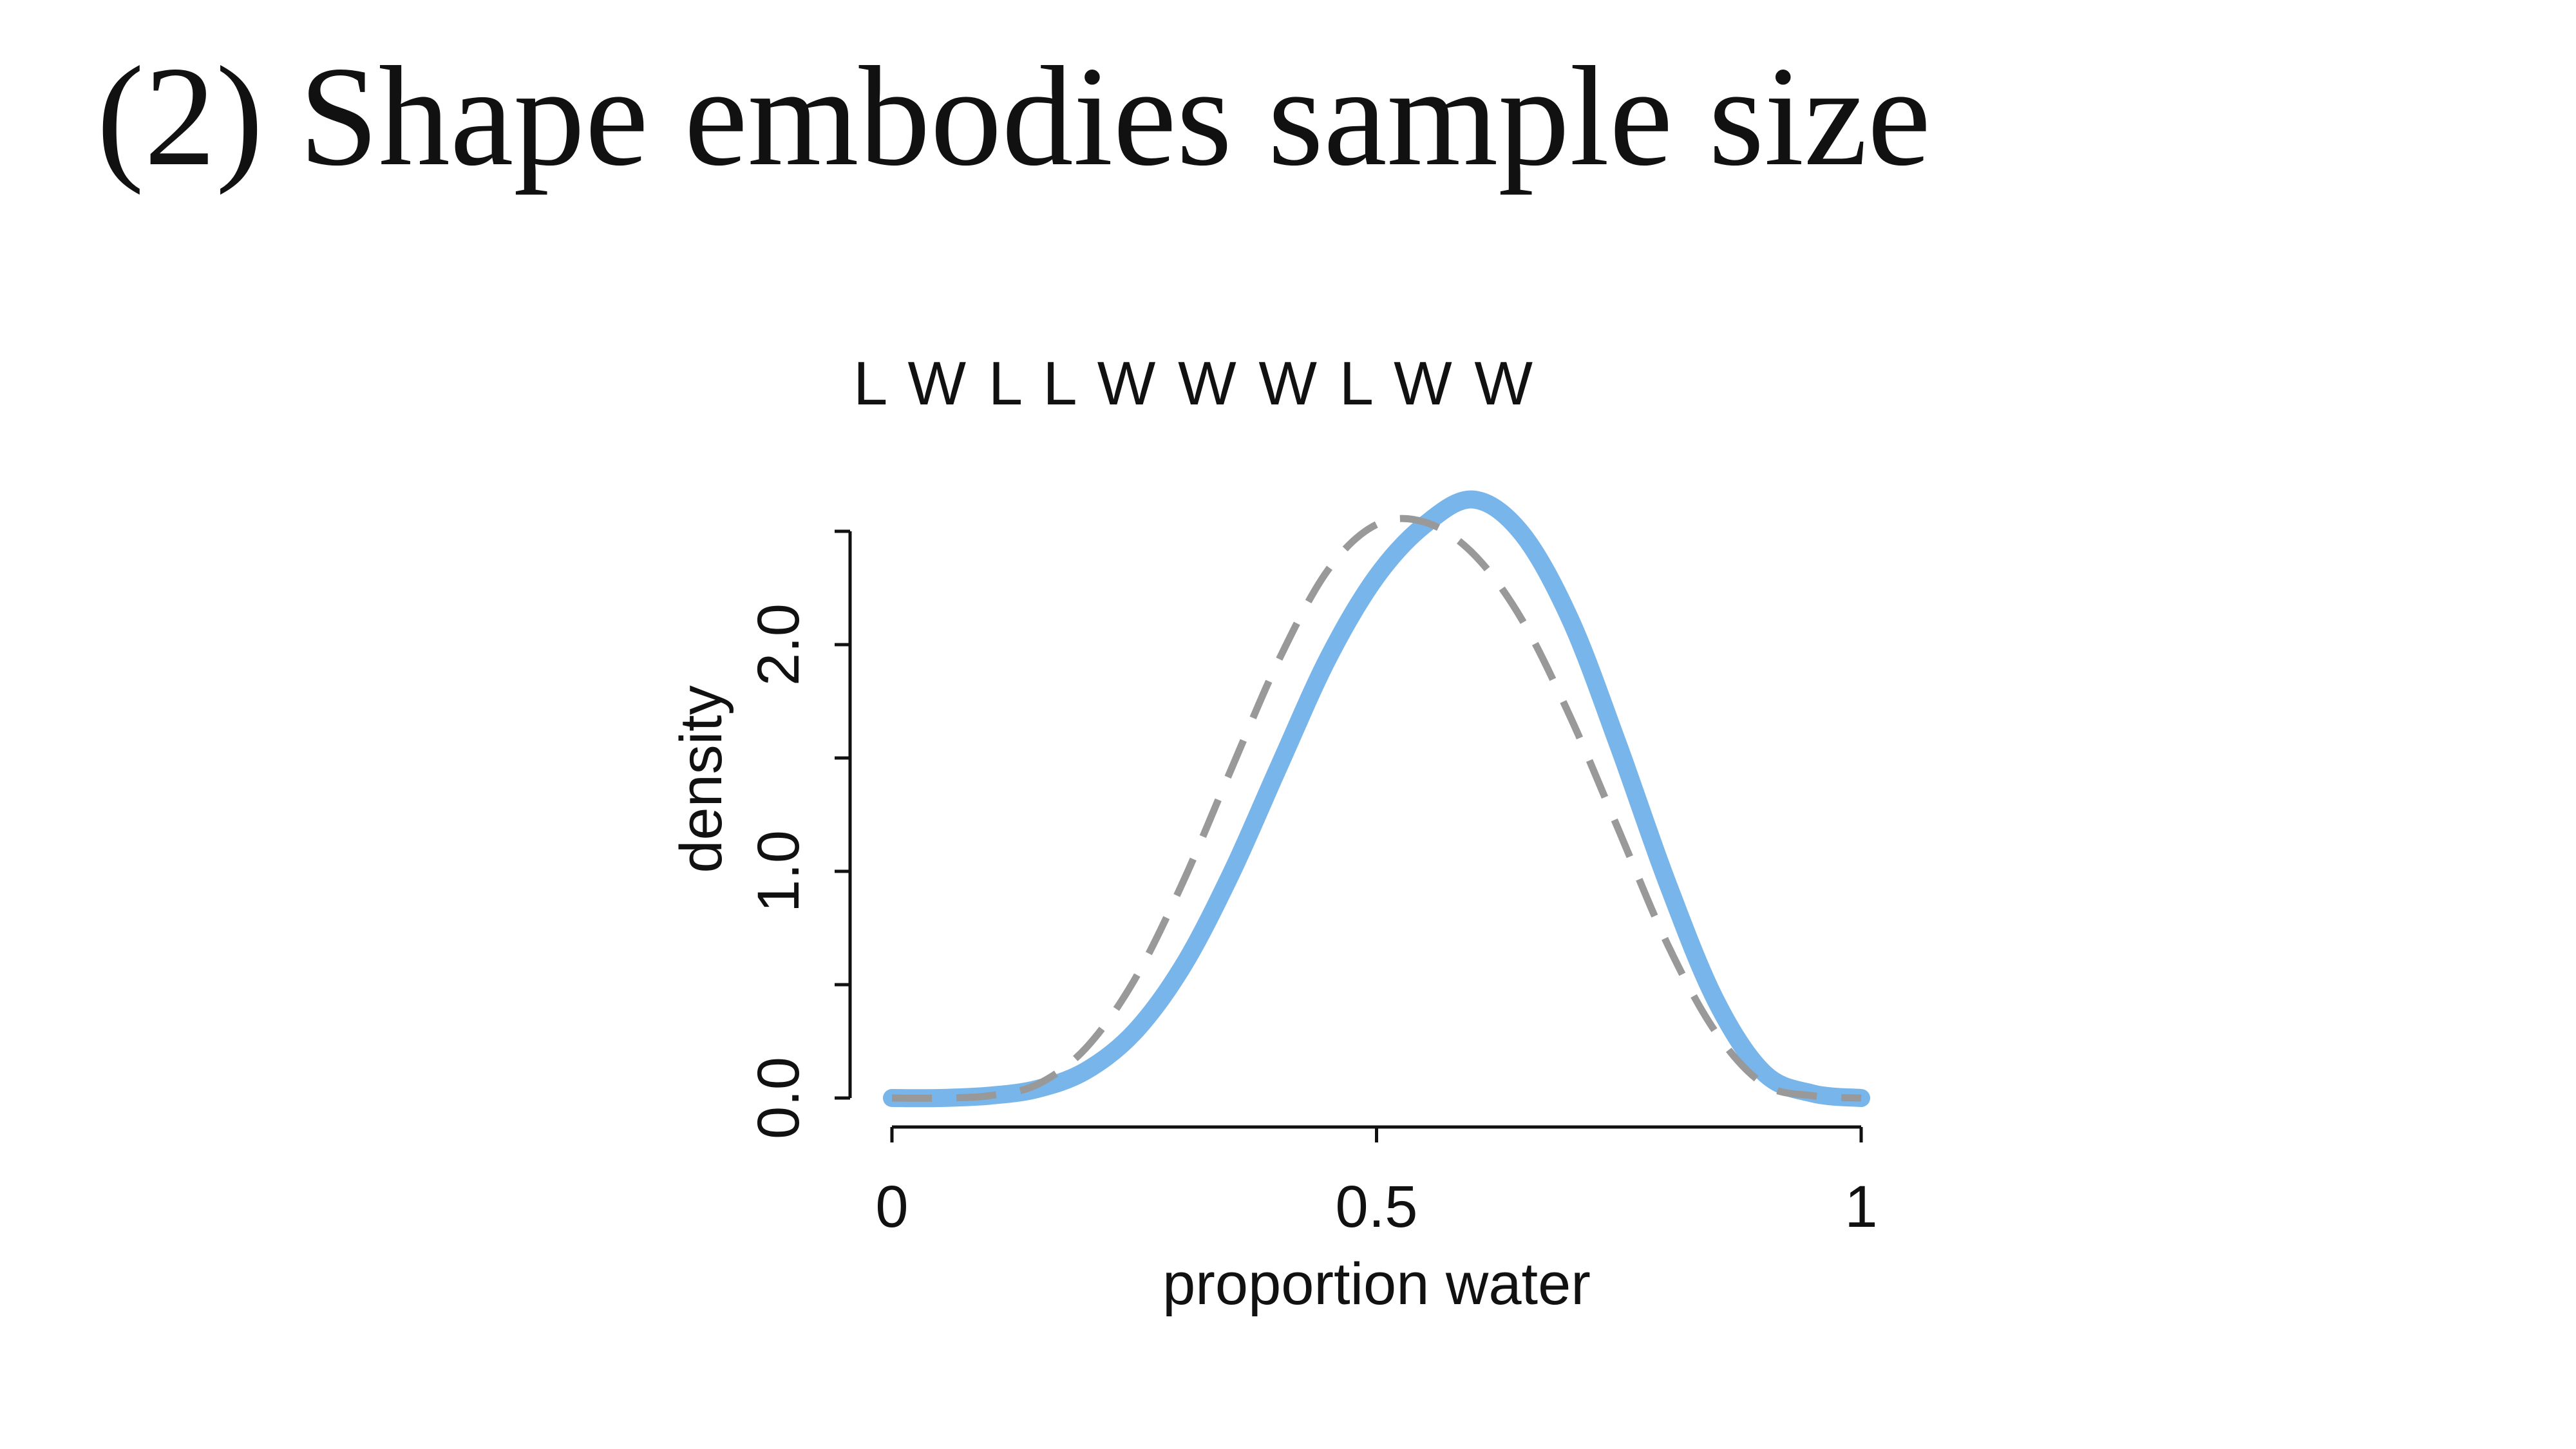 This screenshot has height=1449, width=2576. Describe the element at coordinates (701, 779) in the screenshot. I see `y-axis-label: density` at that location.